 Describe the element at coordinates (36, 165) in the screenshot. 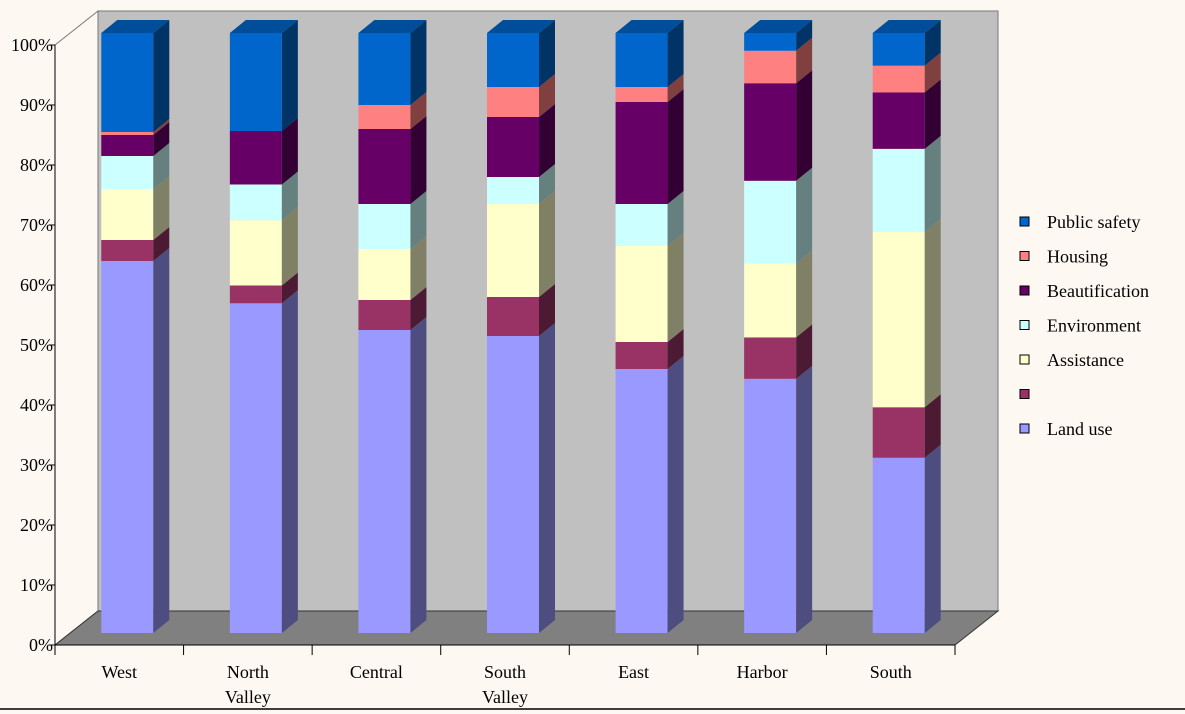

I see `y-tick-label: 80%` at that location.